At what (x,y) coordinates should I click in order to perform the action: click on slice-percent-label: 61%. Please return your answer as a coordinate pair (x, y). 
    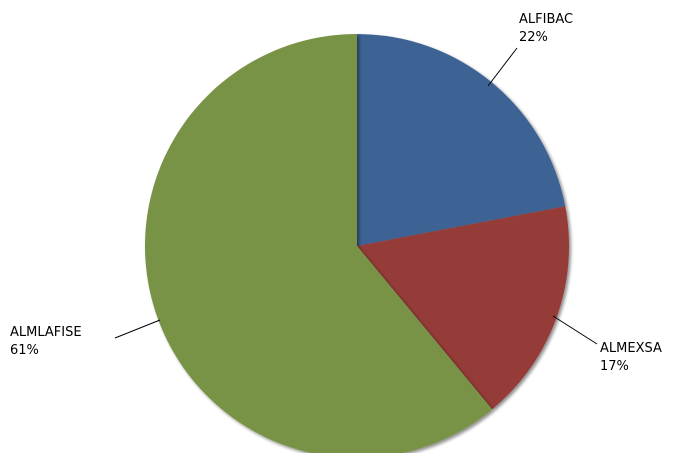
    Looking at the image, I should click on (24, 350).